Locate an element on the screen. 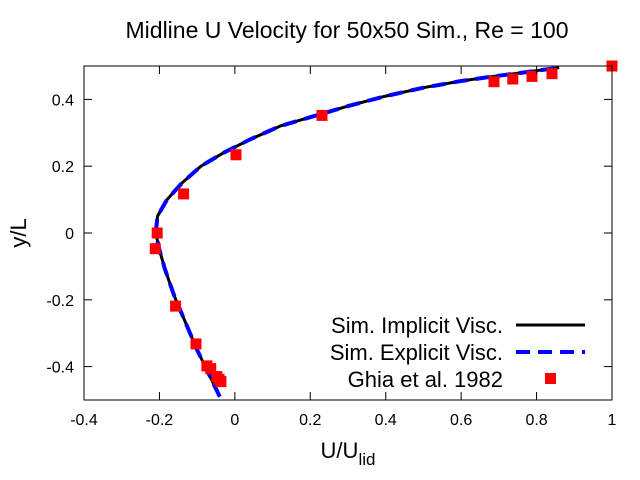 Image resolution: width=640 pixels, height=480 pixels. y-tick-label: -0.2 is located at coordinates (60, 301).